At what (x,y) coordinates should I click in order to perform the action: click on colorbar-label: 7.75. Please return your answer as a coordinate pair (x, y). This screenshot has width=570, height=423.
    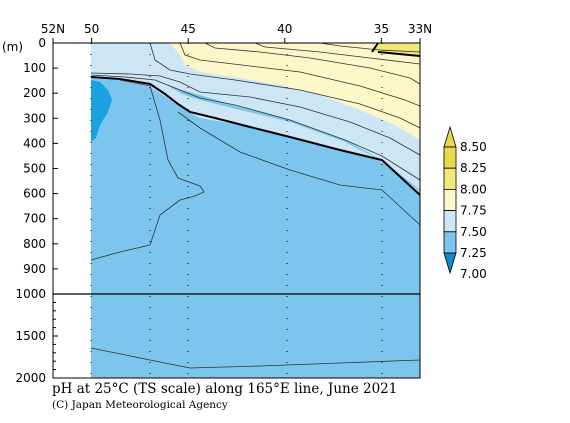
    Looking at the image, I should click on (473, 211).